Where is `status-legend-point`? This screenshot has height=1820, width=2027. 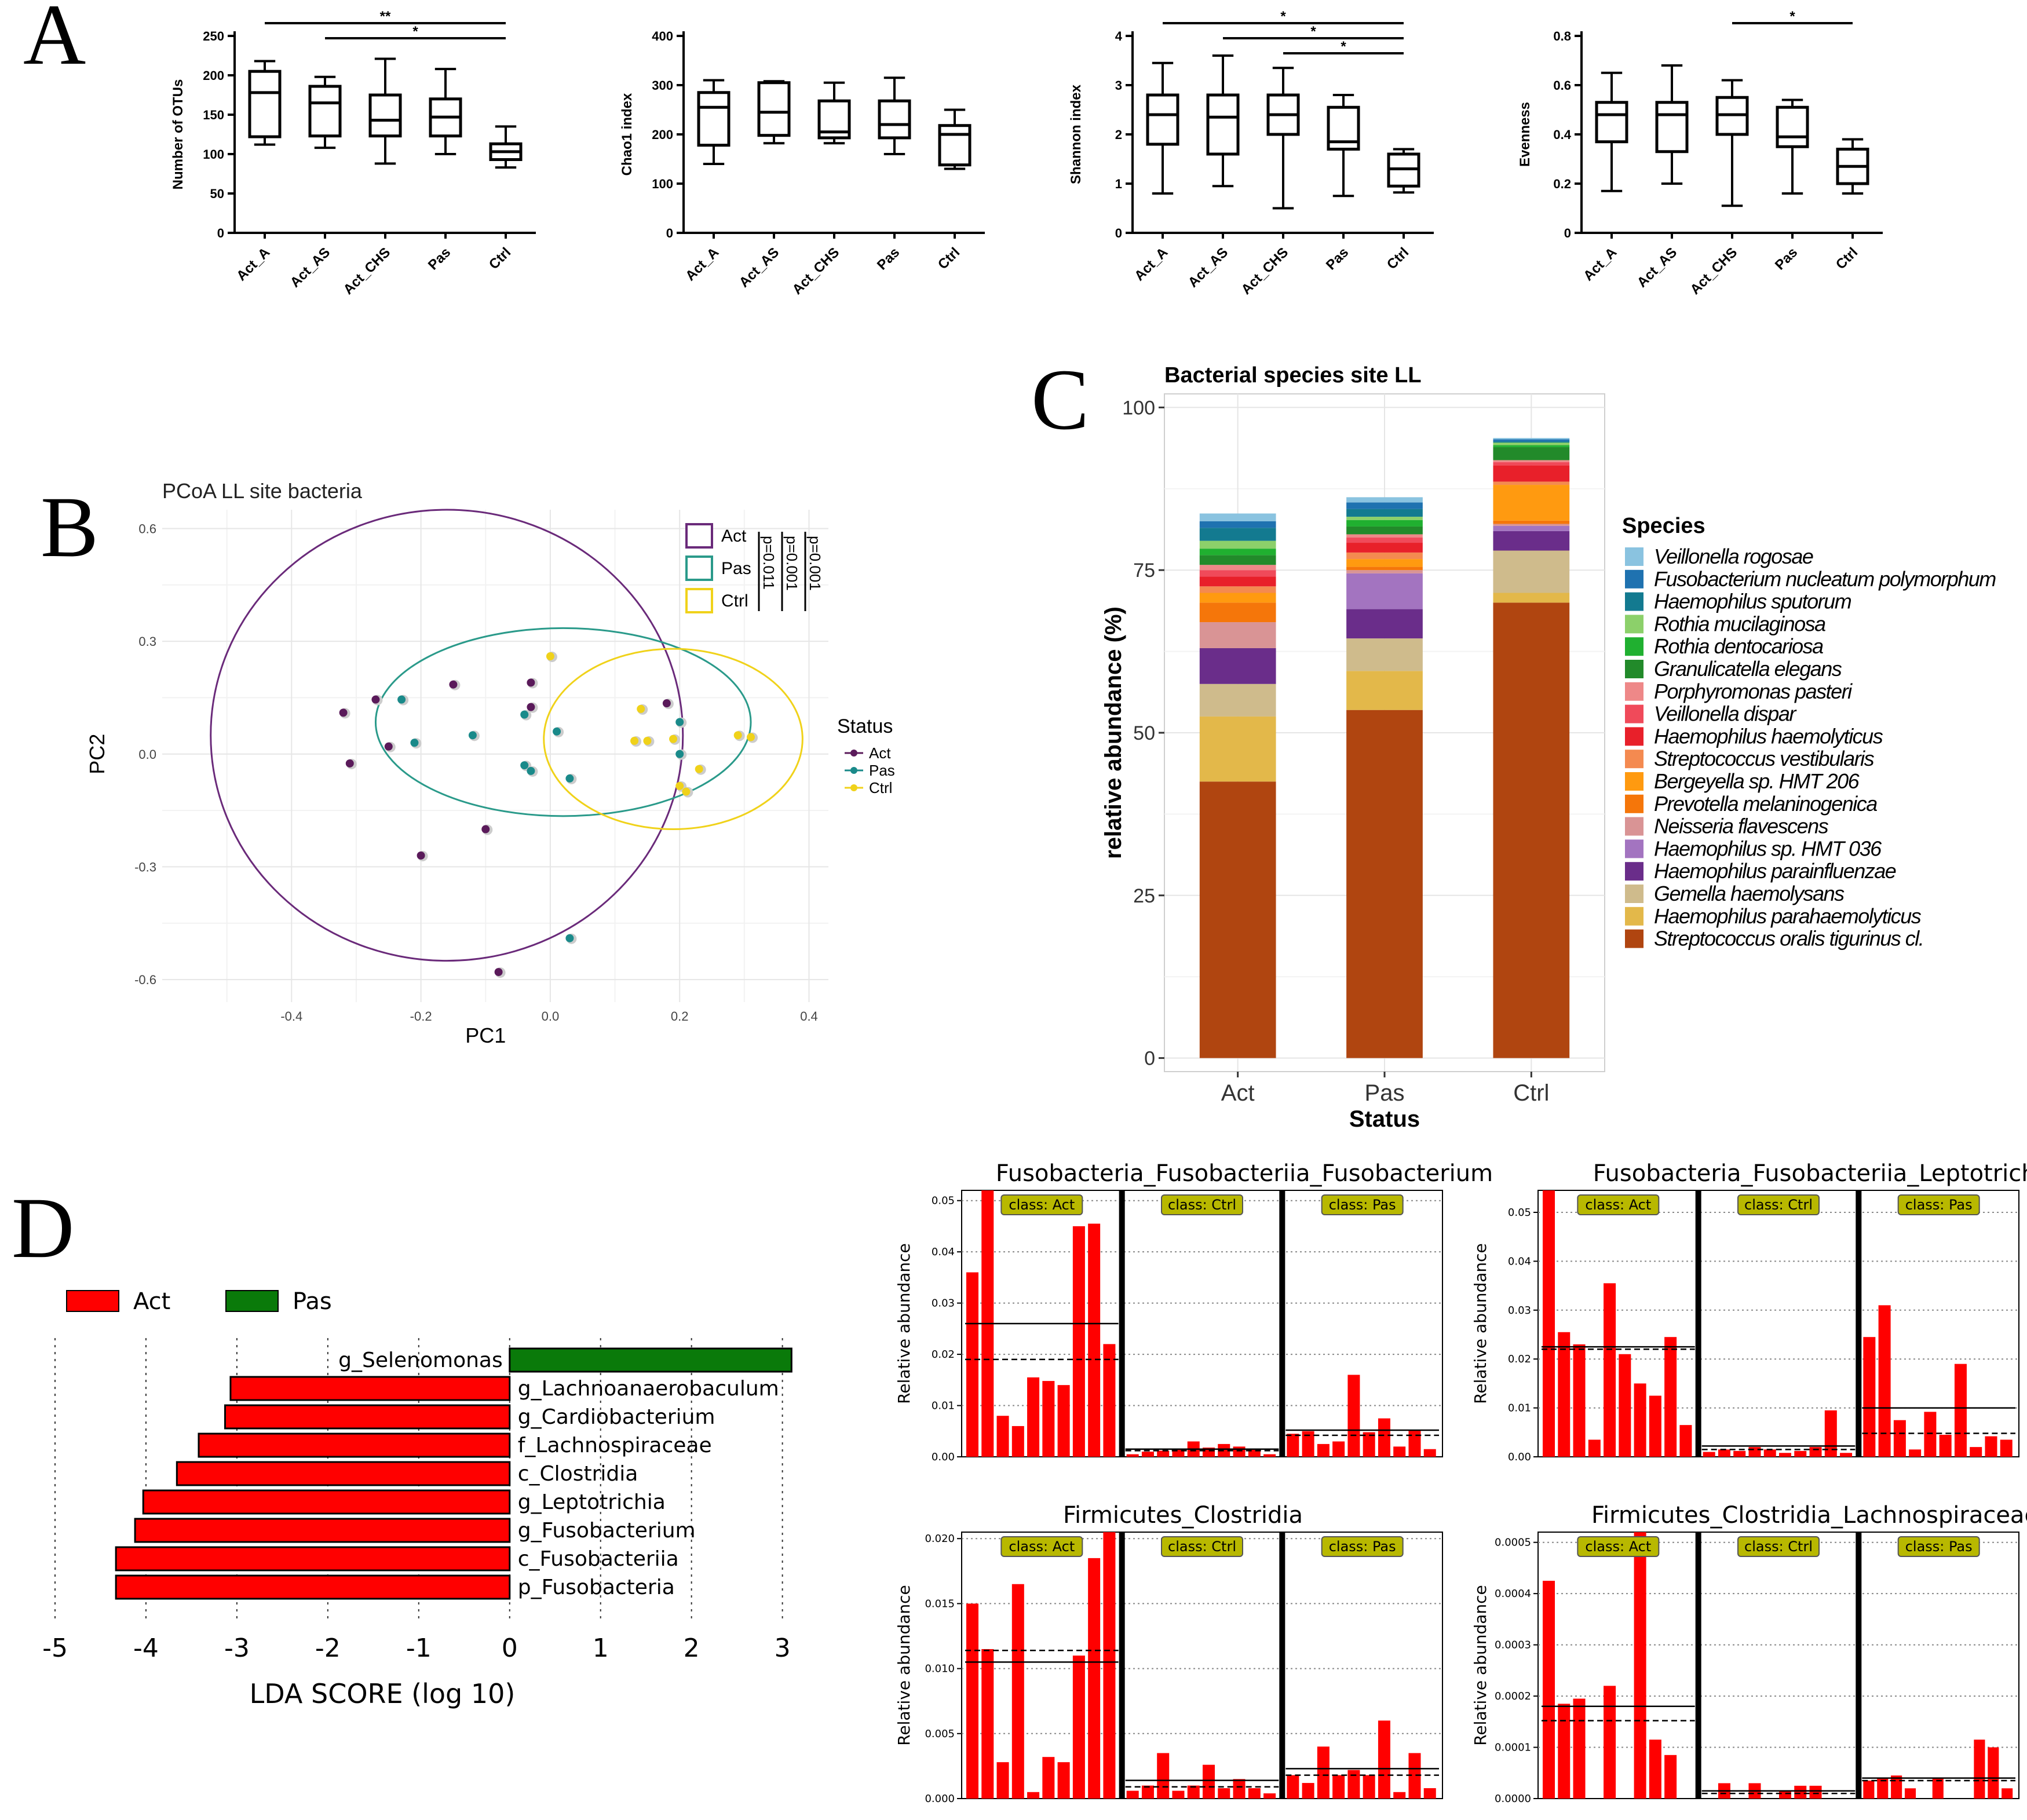 status-legend-point is located at coordinates (853, 753).